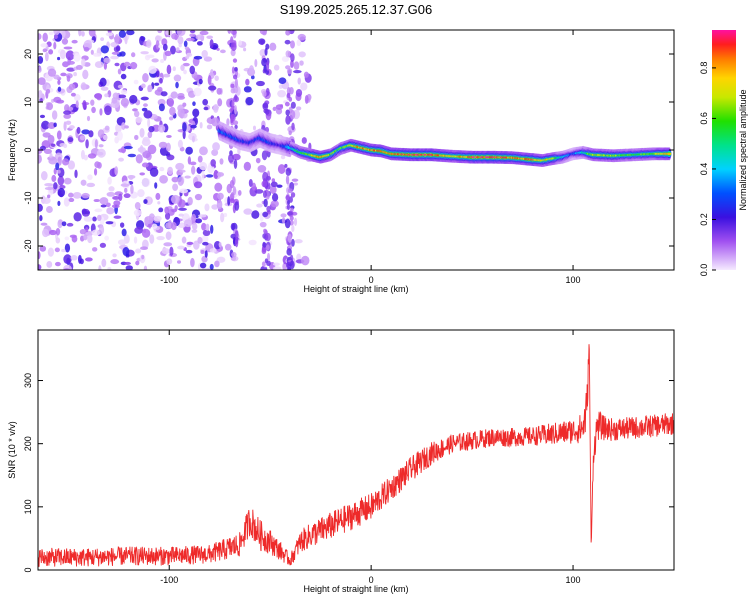 Image resolution: width=750 pixels, height=600 pixels. Describe the element at coordinates (743, 149) in the screenshot. I see `colorbar-label: Normalized spectral amplitude` at that location.